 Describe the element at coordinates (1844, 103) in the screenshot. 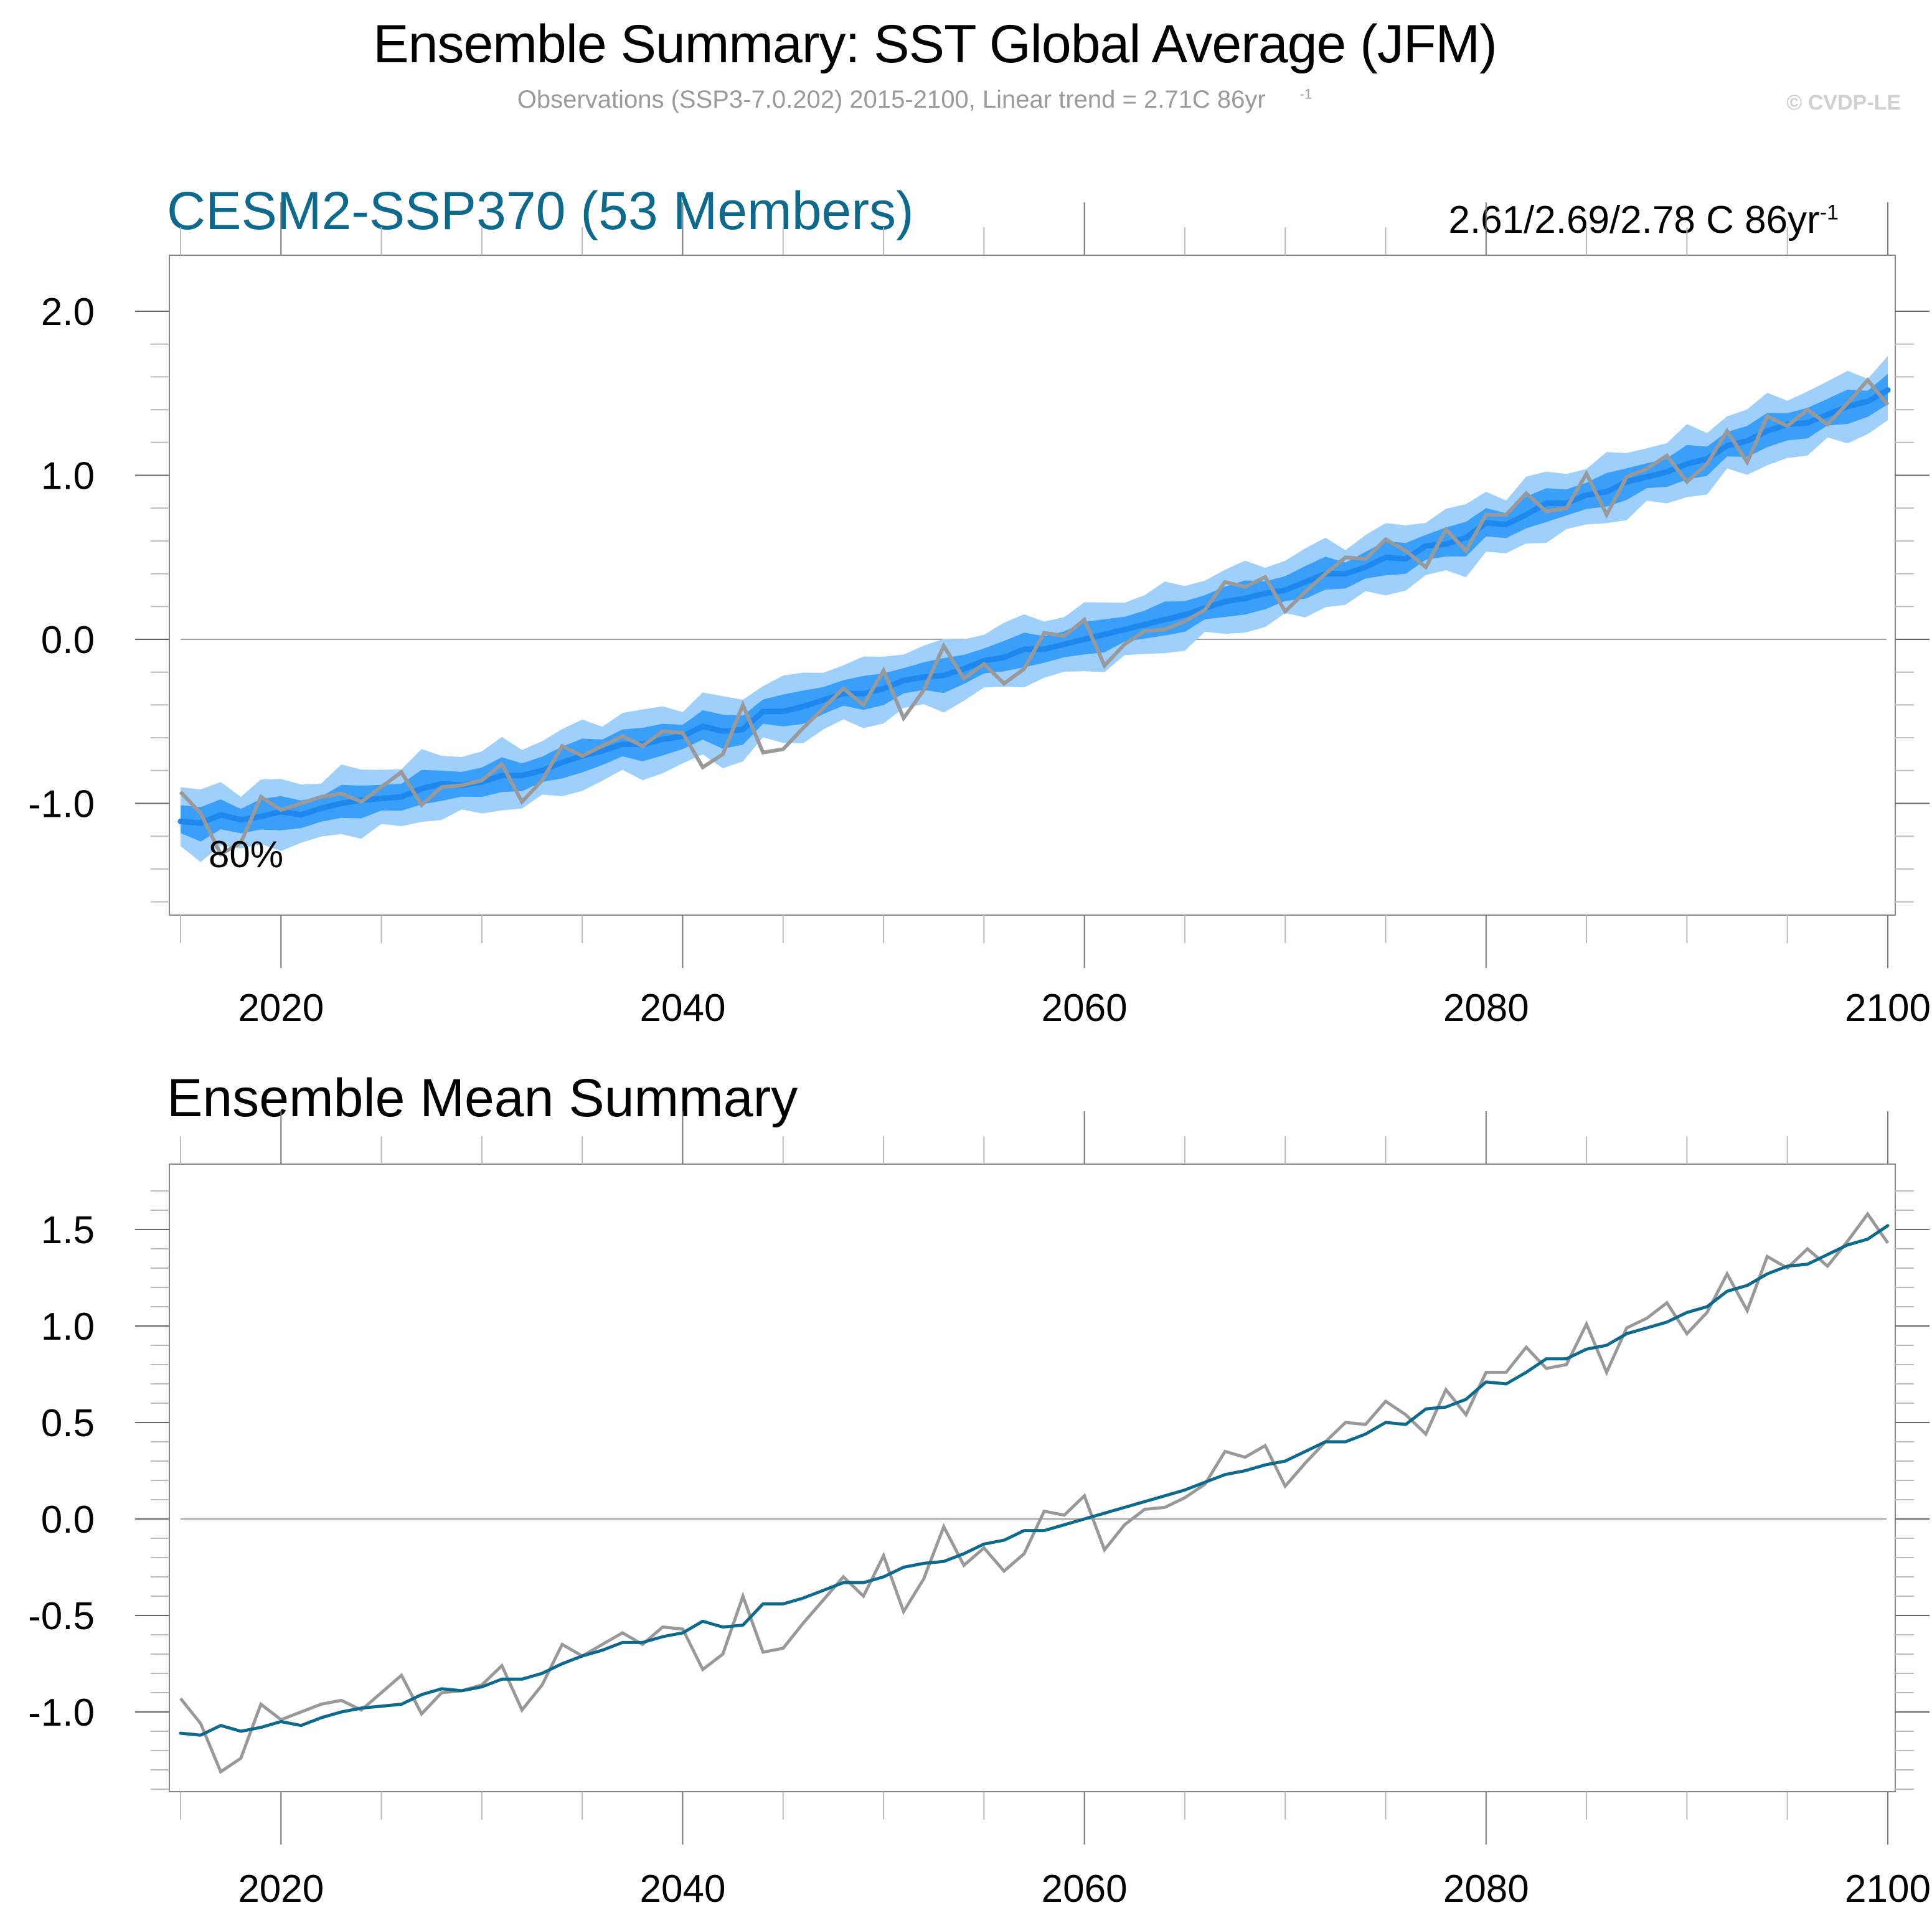

I see `copyright-label: © CVDP-LE` at that location.